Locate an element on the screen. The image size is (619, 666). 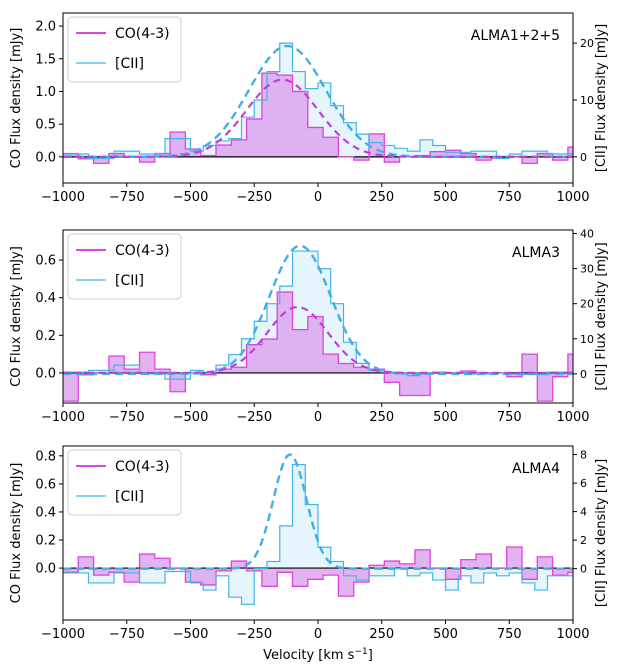
y2-tick-label: 6 is located at coordinates (583, 483).